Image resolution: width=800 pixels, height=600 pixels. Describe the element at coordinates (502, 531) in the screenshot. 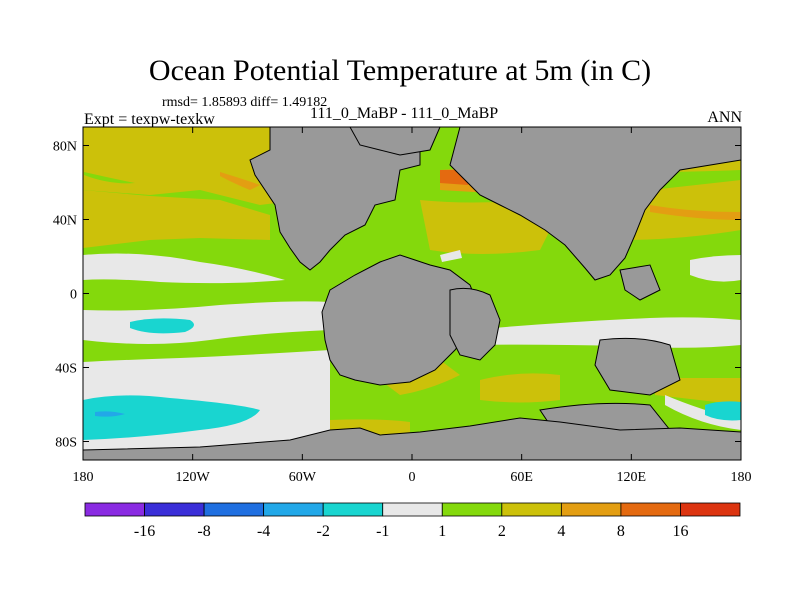

I see `colorbar-label: 2` at that location.